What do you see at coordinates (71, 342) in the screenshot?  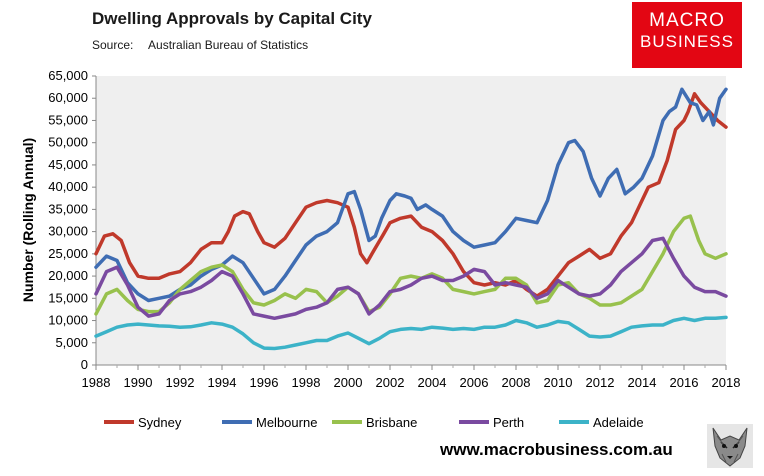 I see `y-tick-label: 5,000` at bounding box center [71, 342].